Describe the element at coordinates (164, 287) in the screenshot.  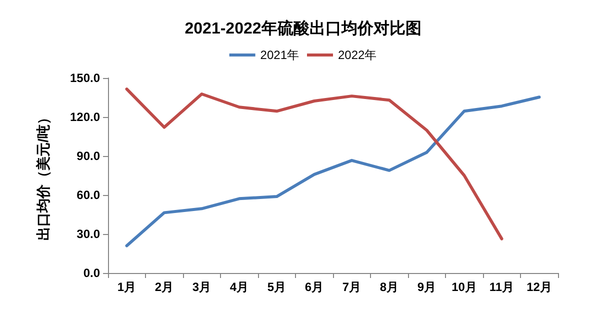
I see `x-tick-label: 2月` at that location.